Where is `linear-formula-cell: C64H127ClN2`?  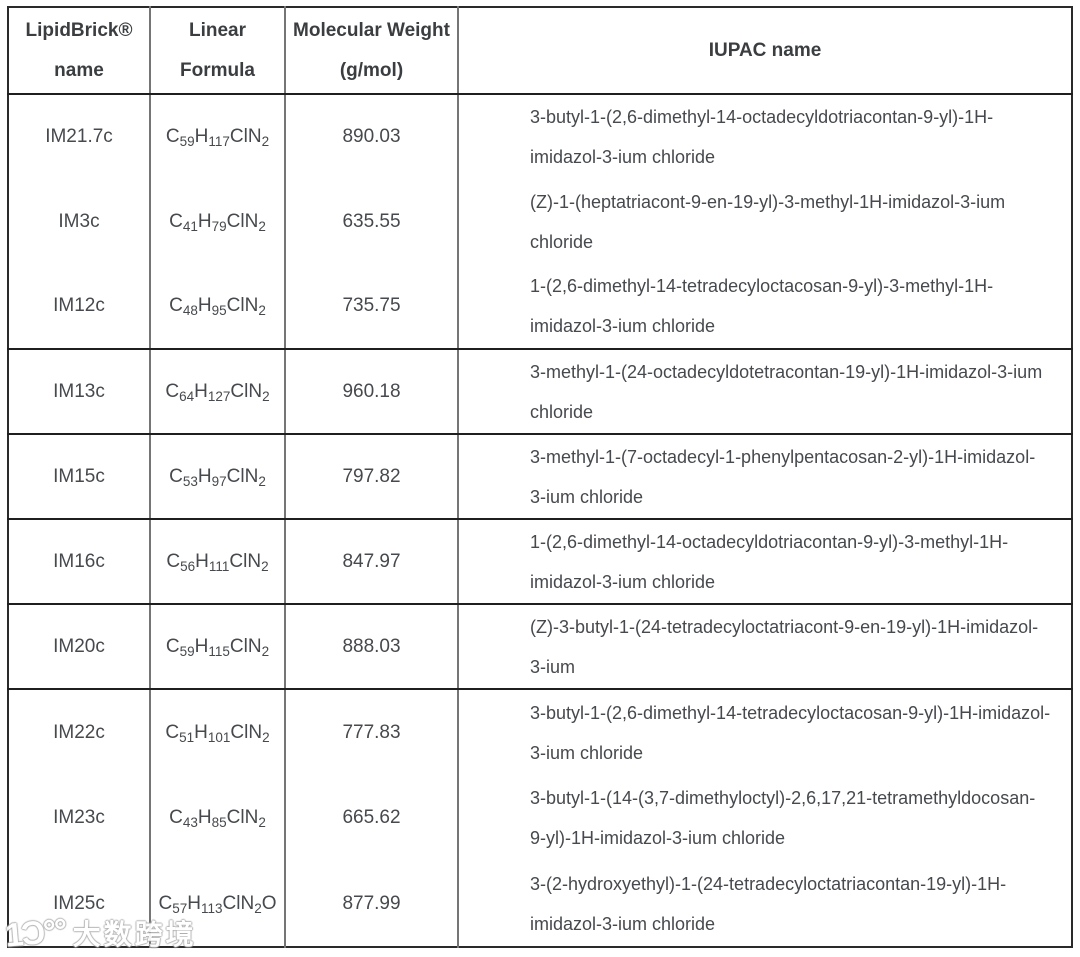
linear-formula-cell: C64H127ClN2 is located at coordinates (217, 392).